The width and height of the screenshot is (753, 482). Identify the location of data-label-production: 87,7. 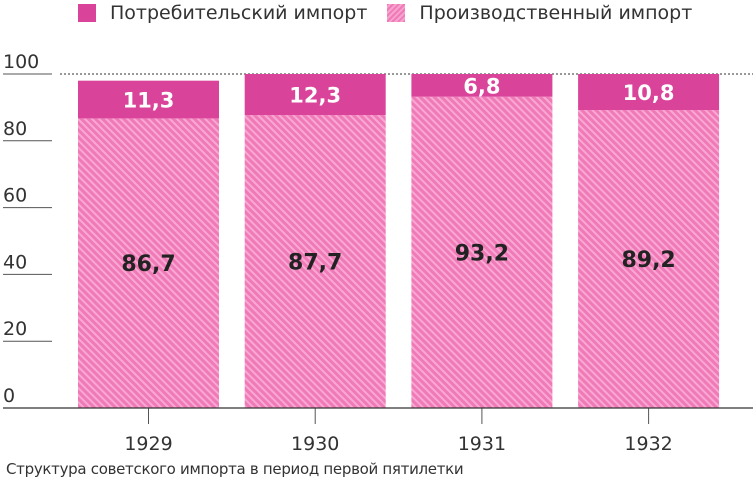
(315, 263).